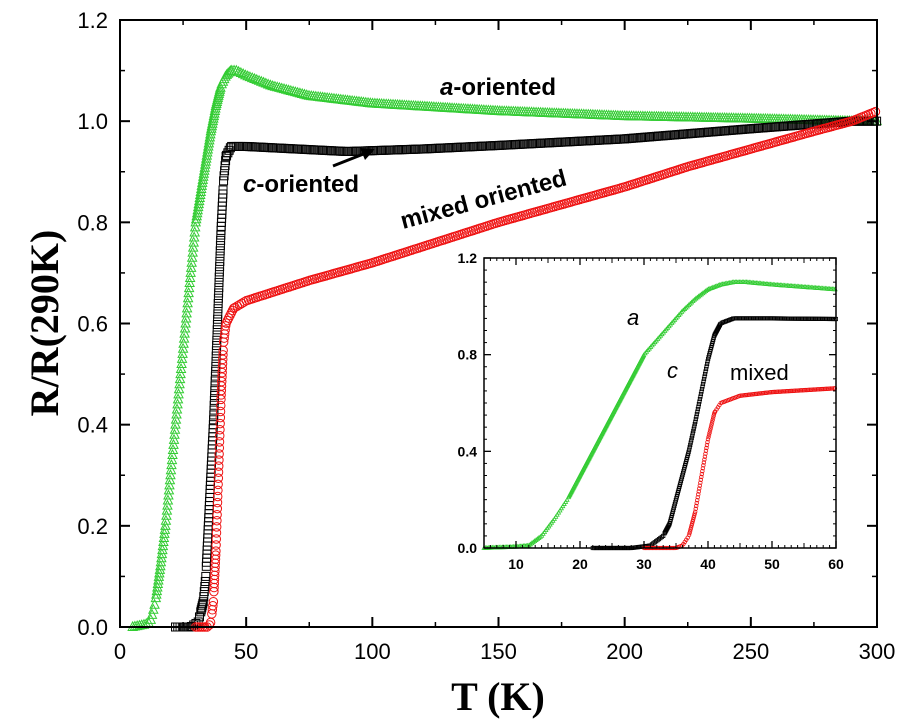 Image resolution: width=902 pixels, height=724 pixels. Describe the element at coordinates (446, 87) in the screenshot. I see `annotation-a-prefix: a` at that location.